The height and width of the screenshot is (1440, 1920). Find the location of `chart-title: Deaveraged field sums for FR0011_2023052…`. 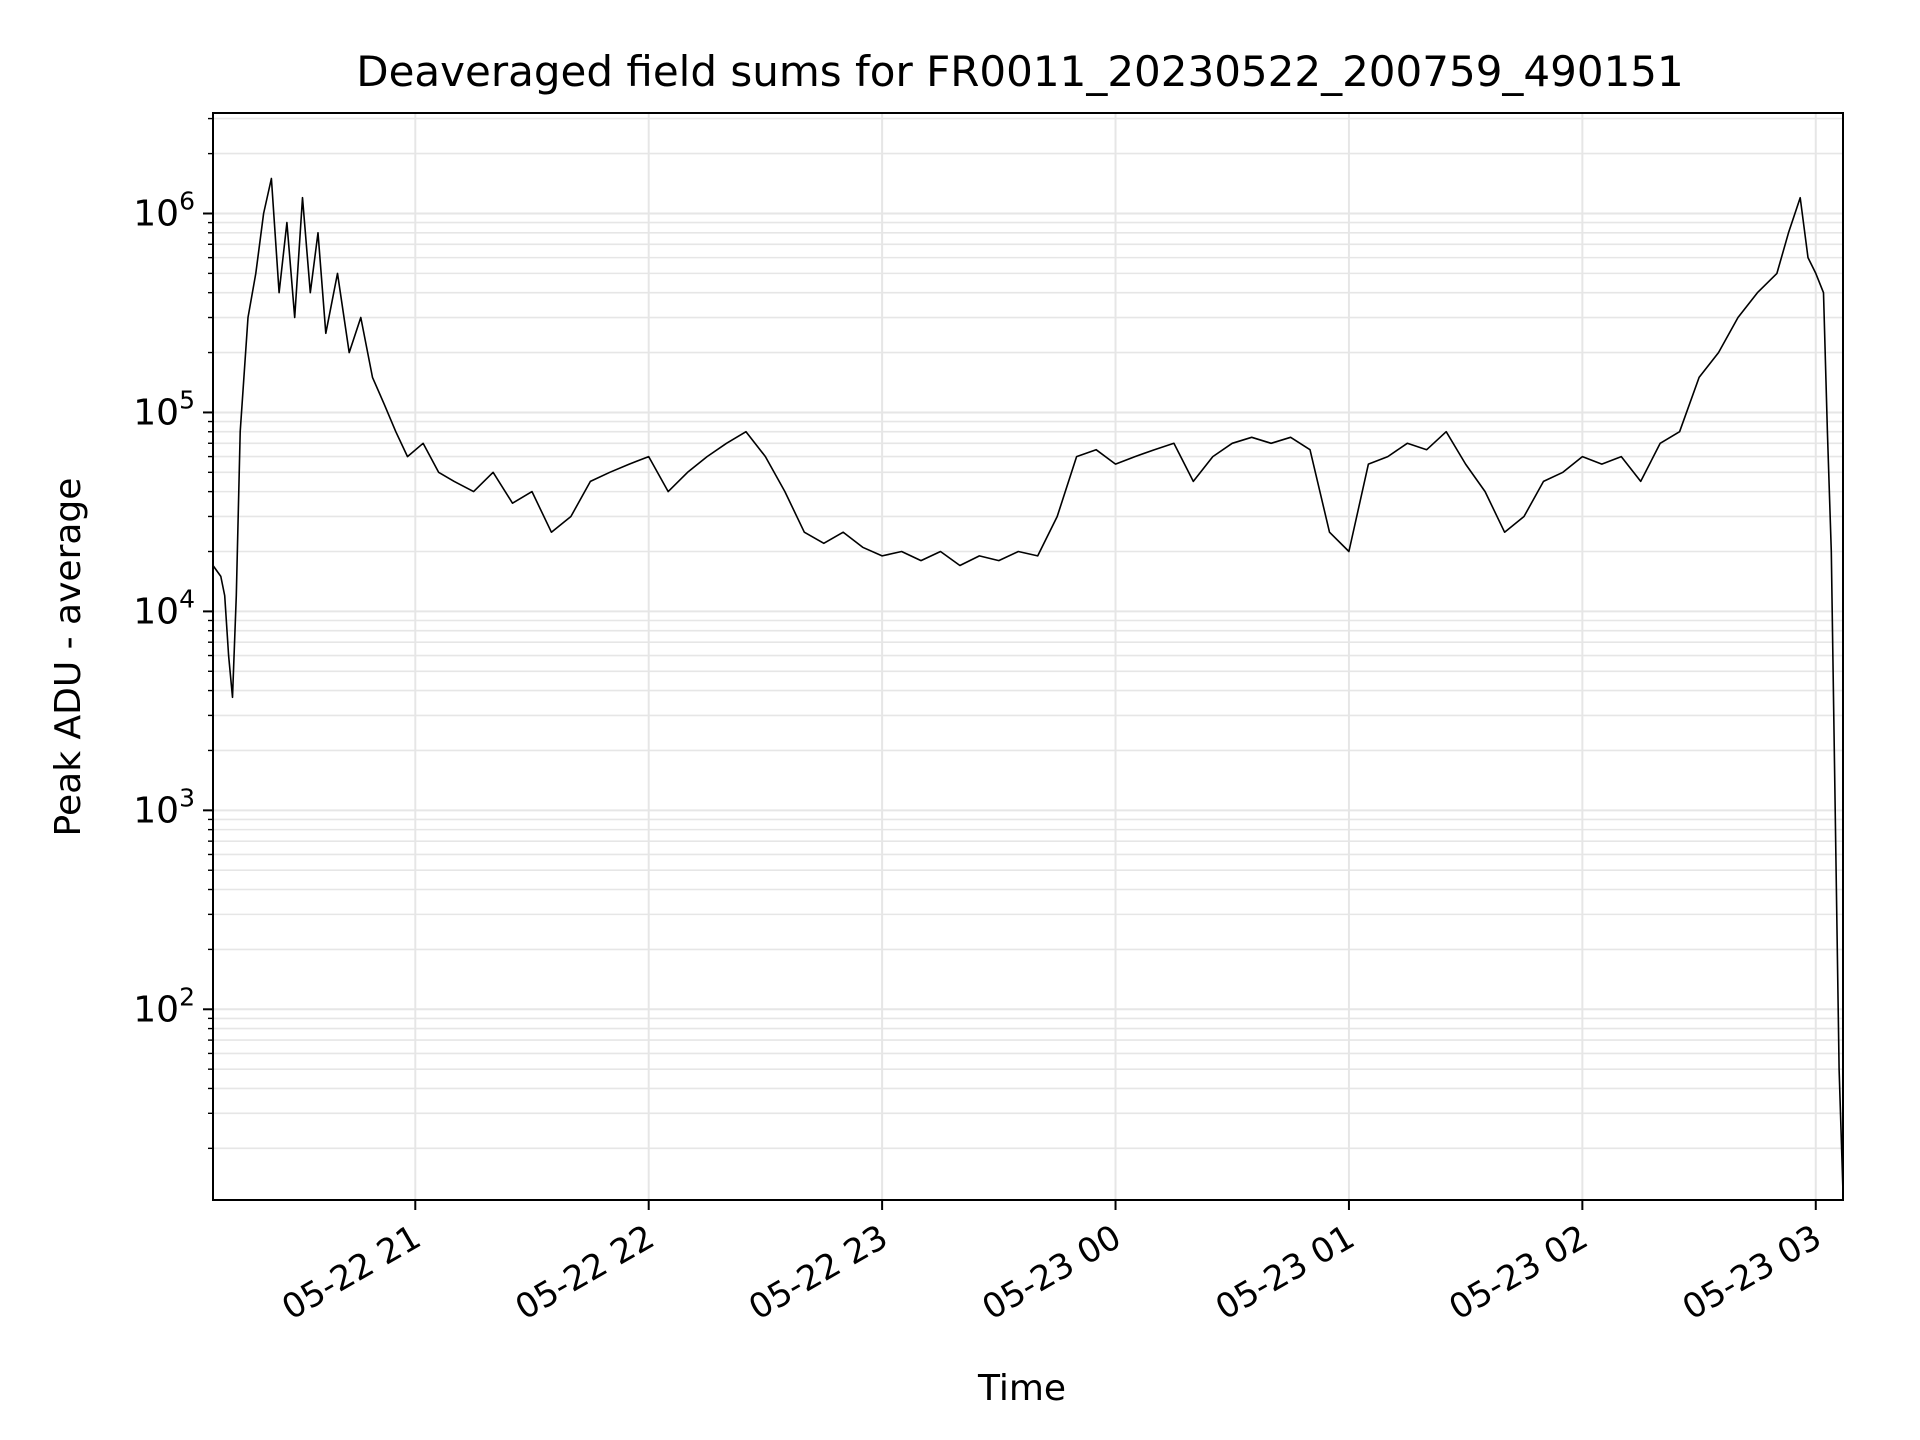

chart-title: Deaveraged field sums for FR0011_2023052… is located at coordinates (1020, 71).